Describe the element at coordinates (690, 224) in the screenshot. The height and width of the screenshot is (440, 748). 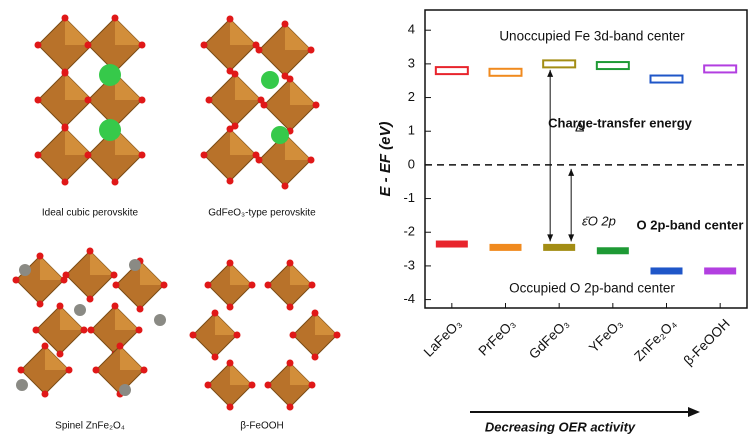
I see `annotation: O 2p-band center` at that location.